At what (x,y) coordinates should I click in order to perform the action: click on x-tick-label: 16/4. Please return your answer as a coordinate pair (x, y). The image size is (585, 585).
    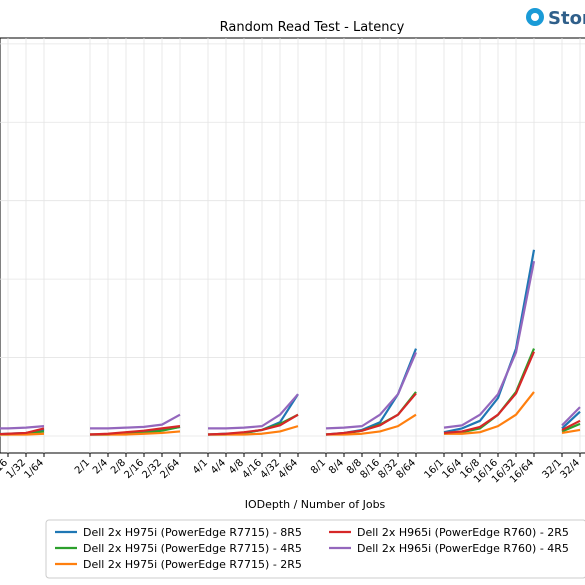
    Looking at the image, I should click on (452, 469).